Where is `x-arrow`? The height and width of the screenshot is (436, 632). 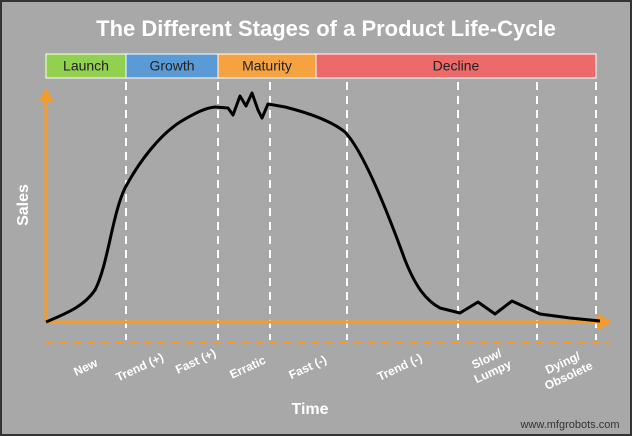 x-arrow is located at coordinates (605, 322).